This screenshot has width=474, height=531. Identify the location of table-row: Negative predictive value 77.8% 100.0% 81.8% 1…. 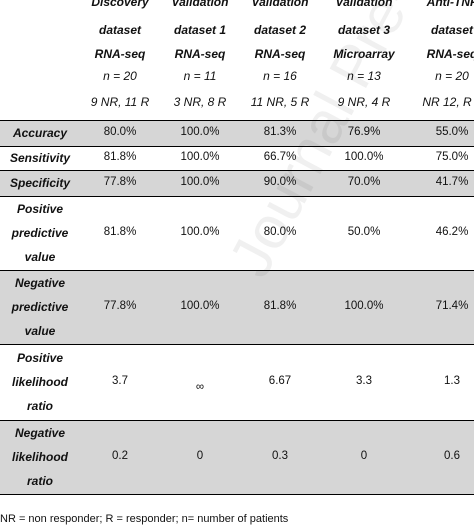
(237, 307).